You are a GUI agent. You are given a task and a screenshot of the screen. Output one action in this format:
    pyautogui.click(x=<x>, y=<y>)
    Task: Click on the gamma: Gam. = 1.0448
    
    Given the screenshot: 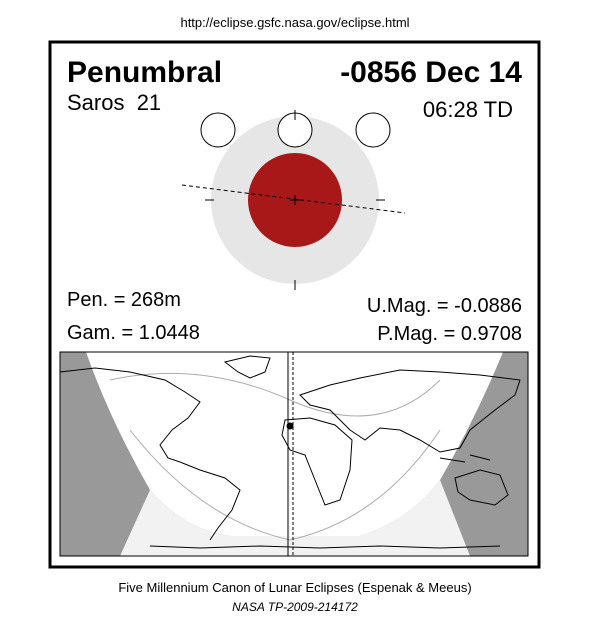 What is the action you would take?
    pyautogui.click(x=133, y=333)
    